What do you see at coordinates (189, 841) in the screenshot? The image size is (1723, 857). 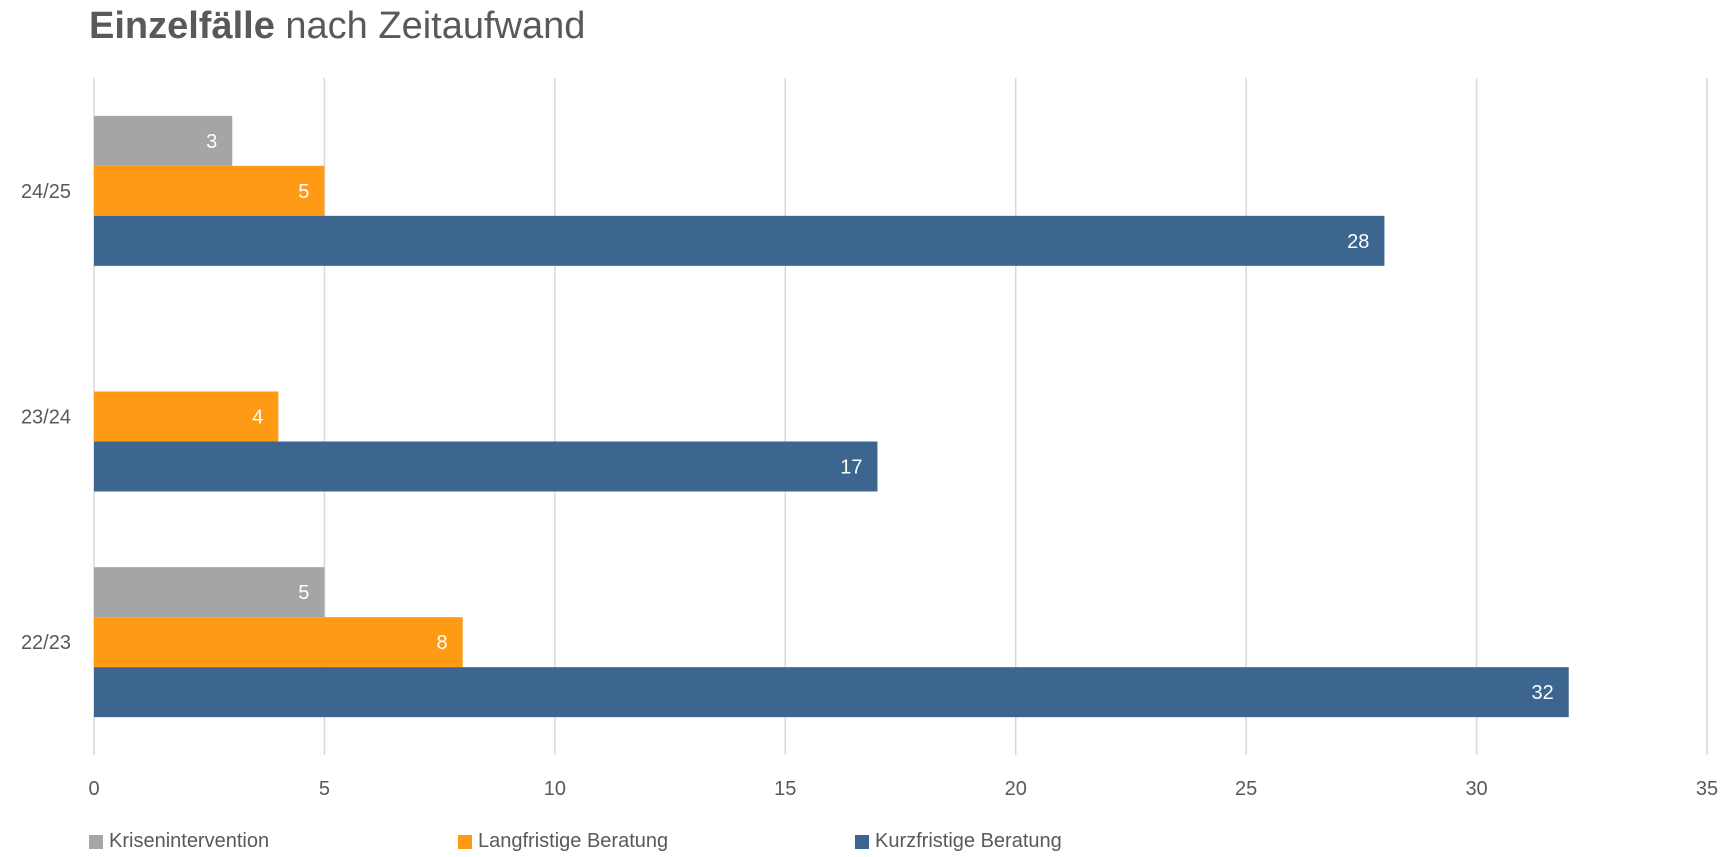 I see `legend-label: Kriseninterventi­on` at bounding box center [189, 841].